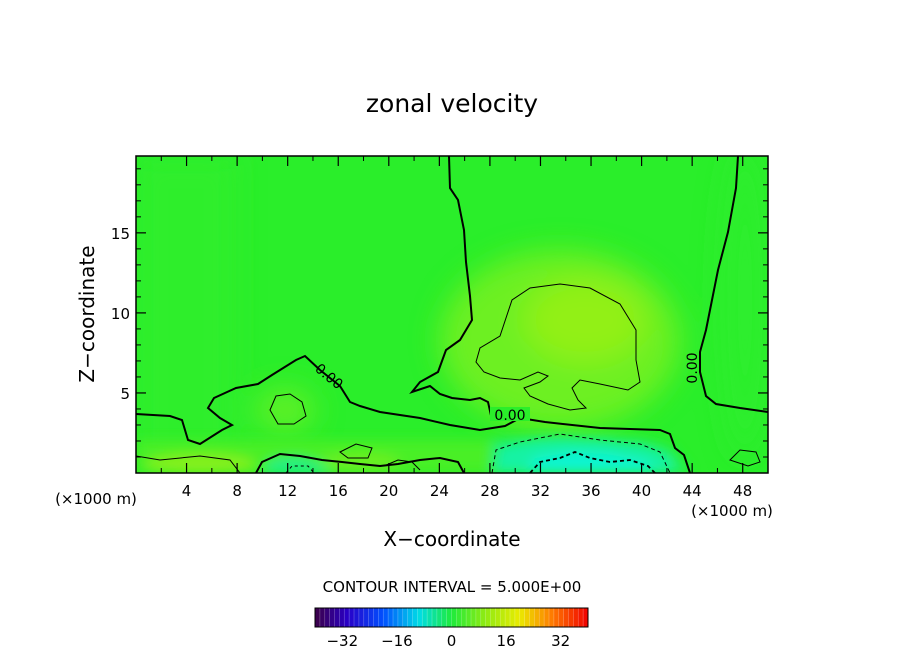 This screenshot has width=904, height=654. Describe the element at coordinates (120, 314) in the screenshot. I see `y-tick-label: 10` at that location.